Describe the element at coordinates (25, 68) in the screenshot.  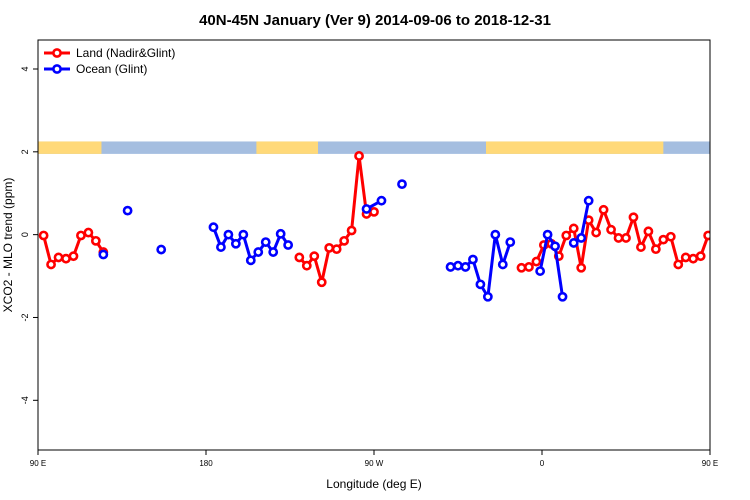
I see `y-tick-label: 4` at that location.